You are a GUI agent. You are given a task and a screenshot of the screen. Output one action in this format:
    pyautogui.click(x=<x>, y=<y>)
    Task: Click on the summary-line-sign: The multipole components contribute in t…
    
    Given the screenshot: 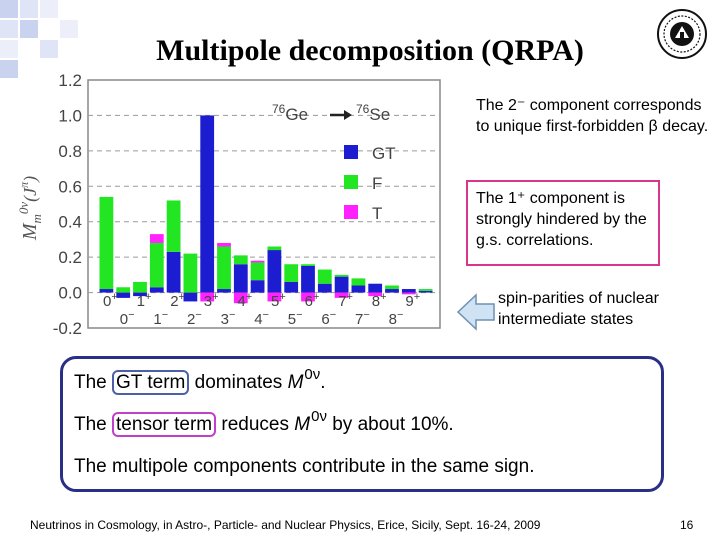 What is the action you would take?
    pyautogui.click(x=304, y=466)
    